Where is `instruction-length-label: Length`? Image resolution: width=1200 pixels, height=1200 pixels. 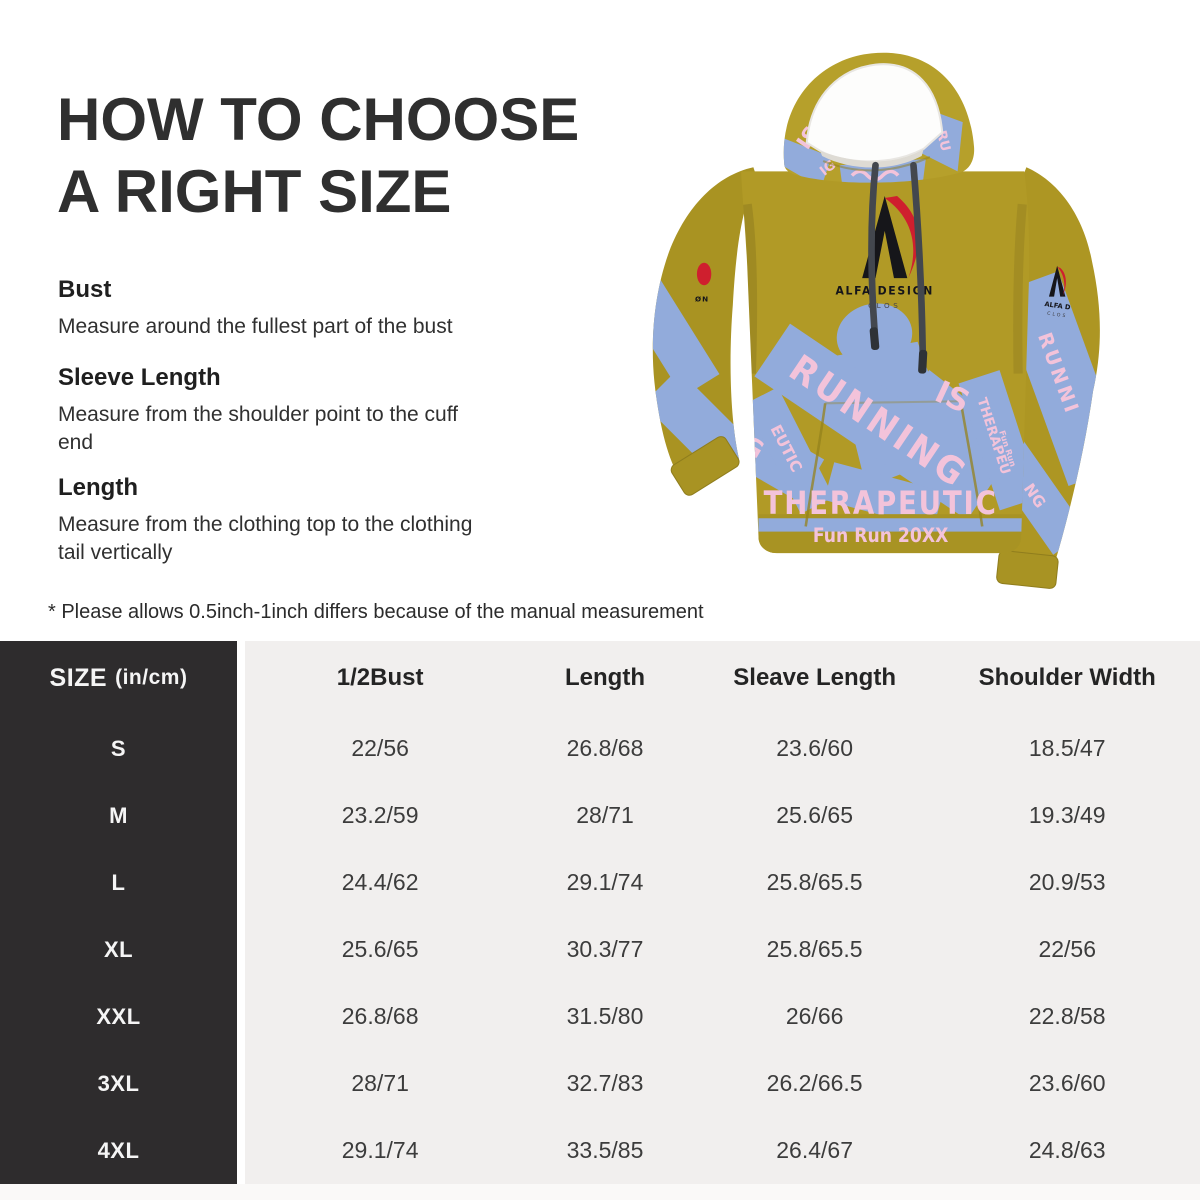 instruction-length-label: Length is located at coordinates (98, 487).